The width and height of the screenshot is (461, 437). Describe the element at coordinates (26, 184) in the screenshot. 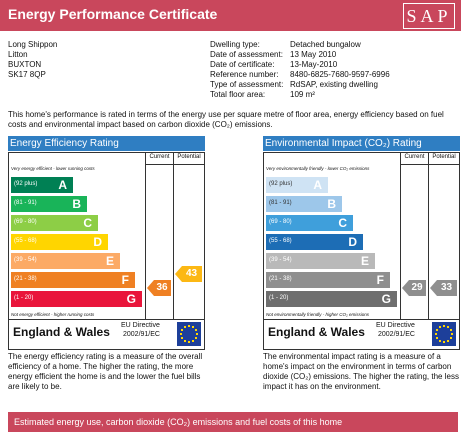

I see `band-range: (92 plus)` at that location.